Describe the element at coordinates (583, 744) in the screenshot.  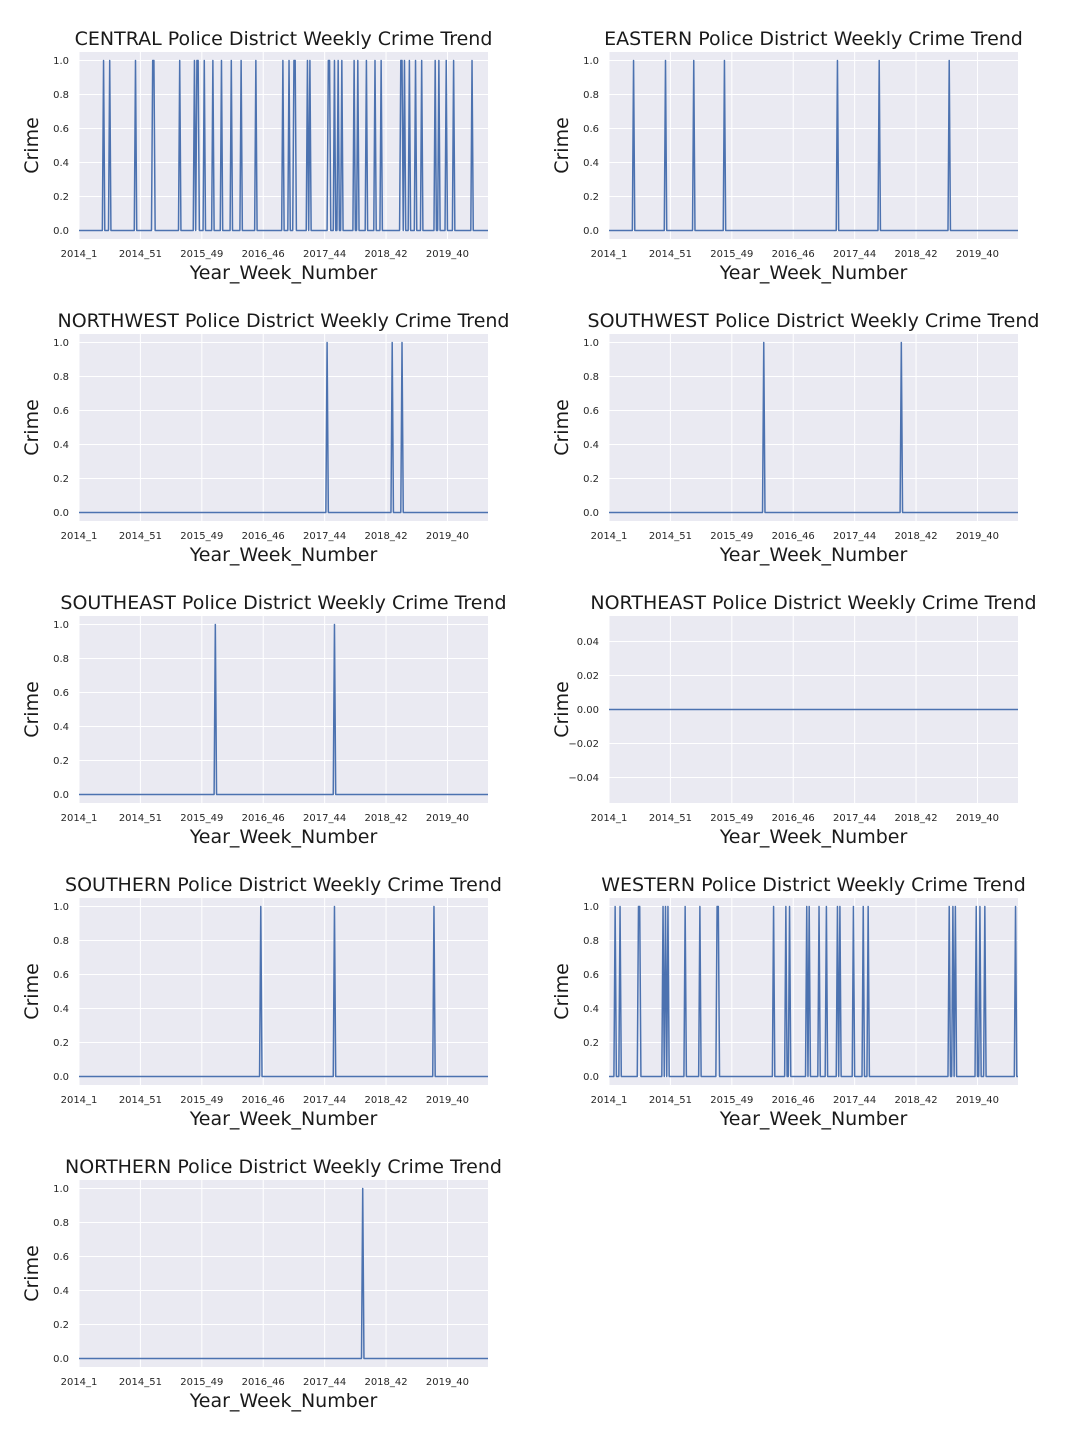
I see `y-tick-label: −0.02` at that location.